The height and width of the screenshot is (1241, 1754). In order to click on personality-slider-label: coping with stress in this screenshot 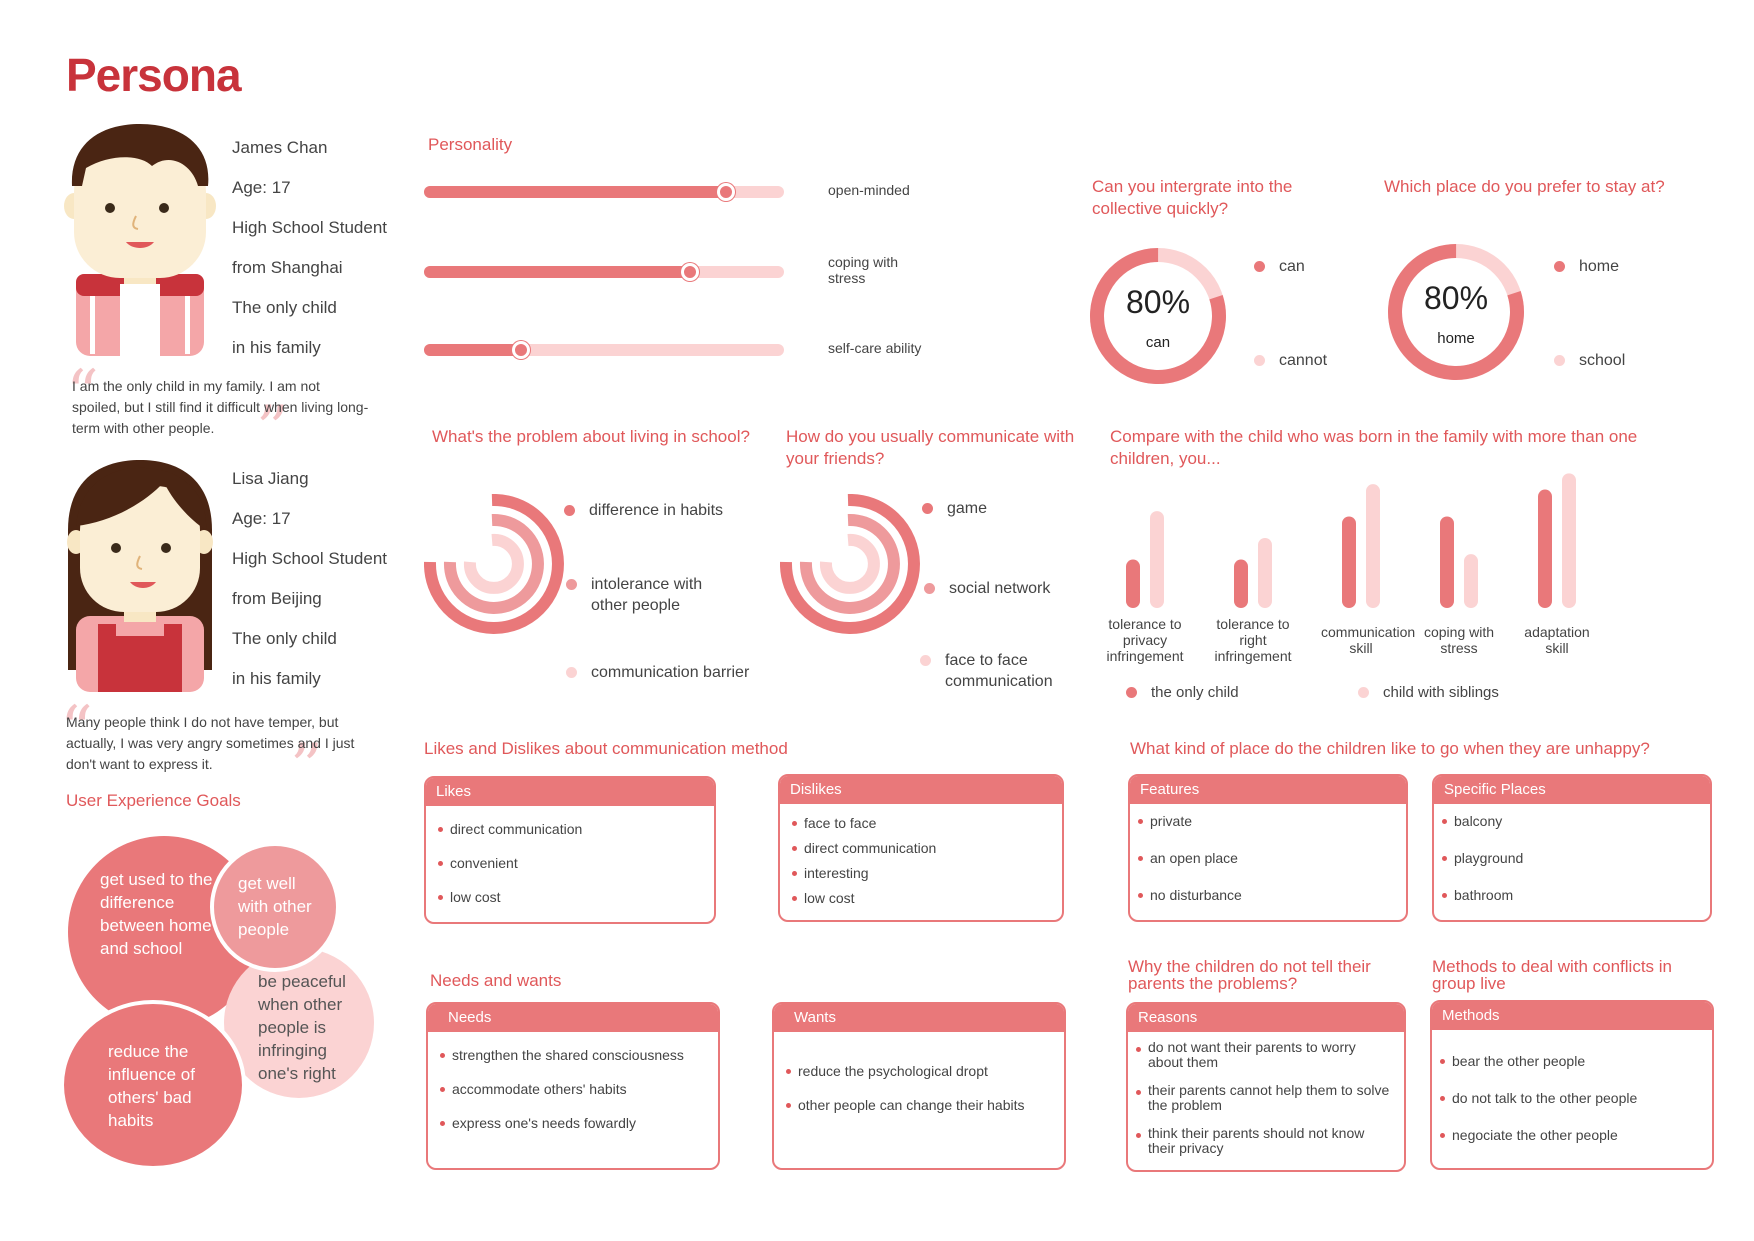, I will do `click(863, 270)`.